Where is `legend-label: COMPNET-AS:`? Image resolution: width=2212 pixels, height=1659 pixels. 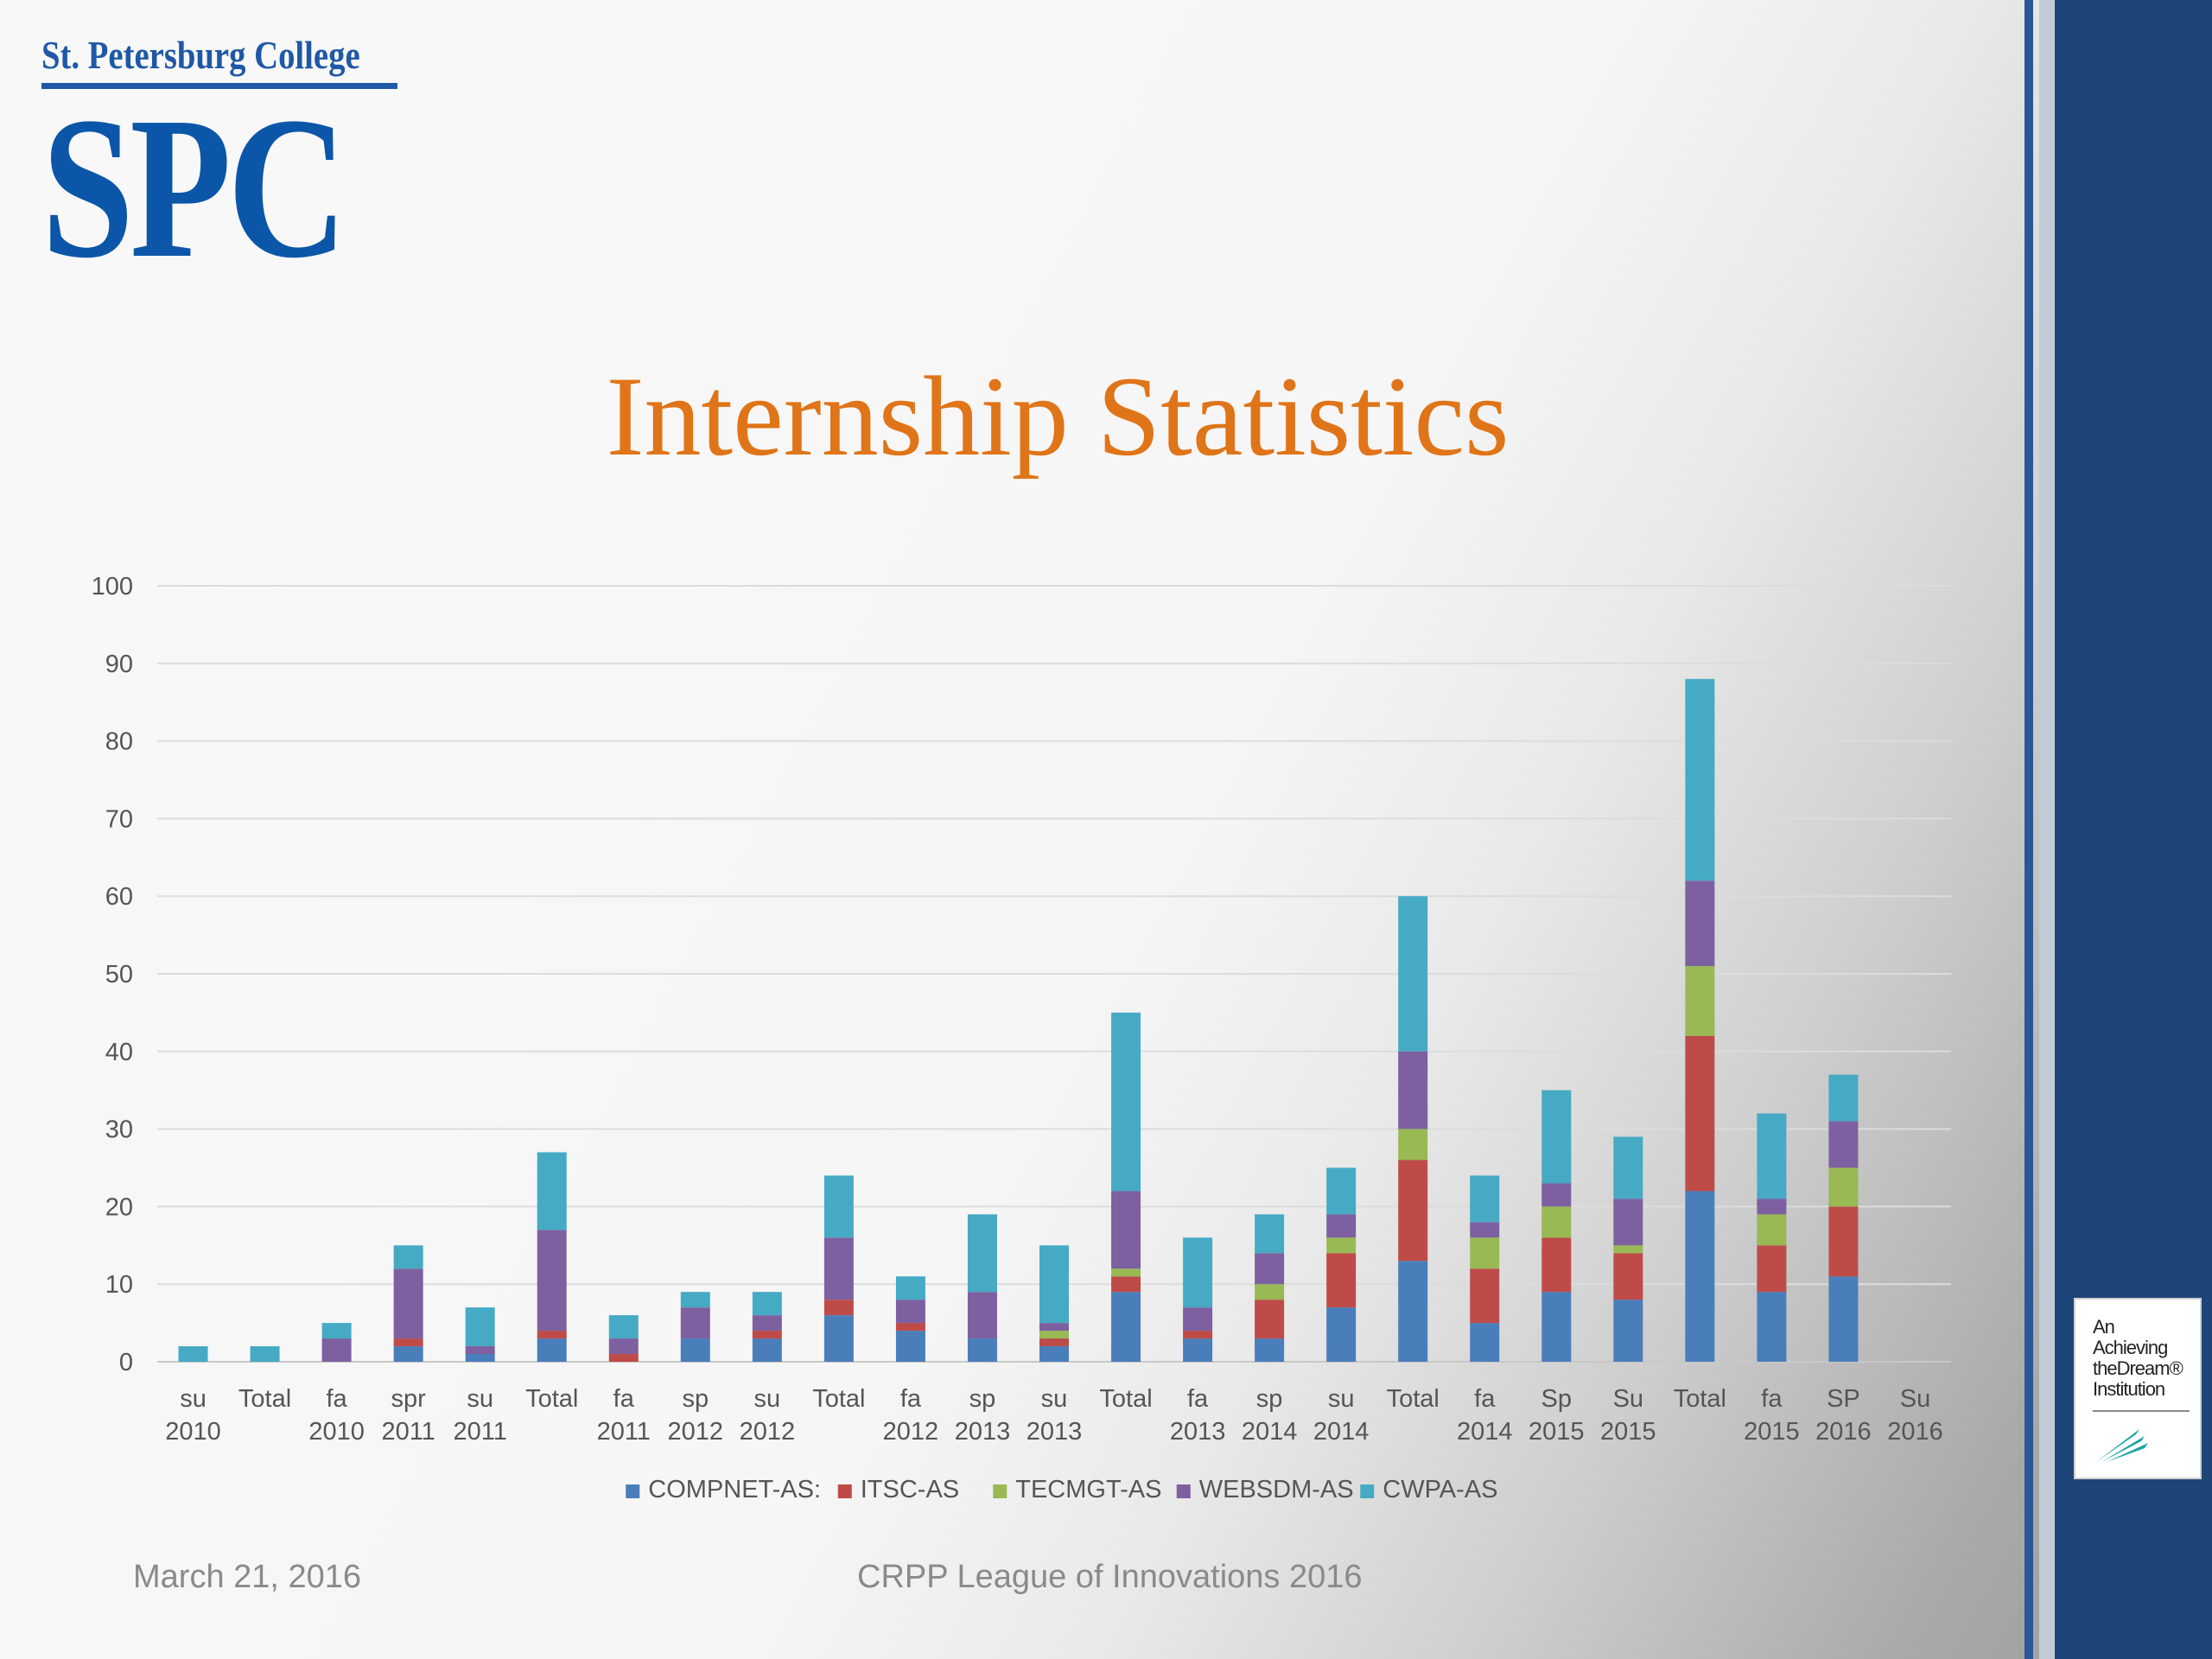 legend-label: COMPNET-AS: is located at coordinates (734, 1489).